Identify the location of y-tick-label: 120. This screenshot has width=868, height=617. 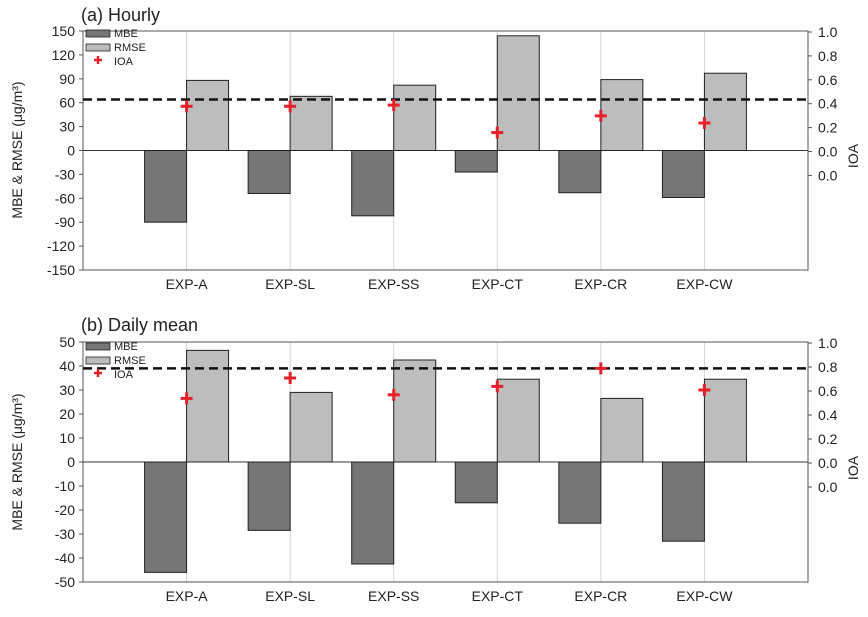
(64, 55).